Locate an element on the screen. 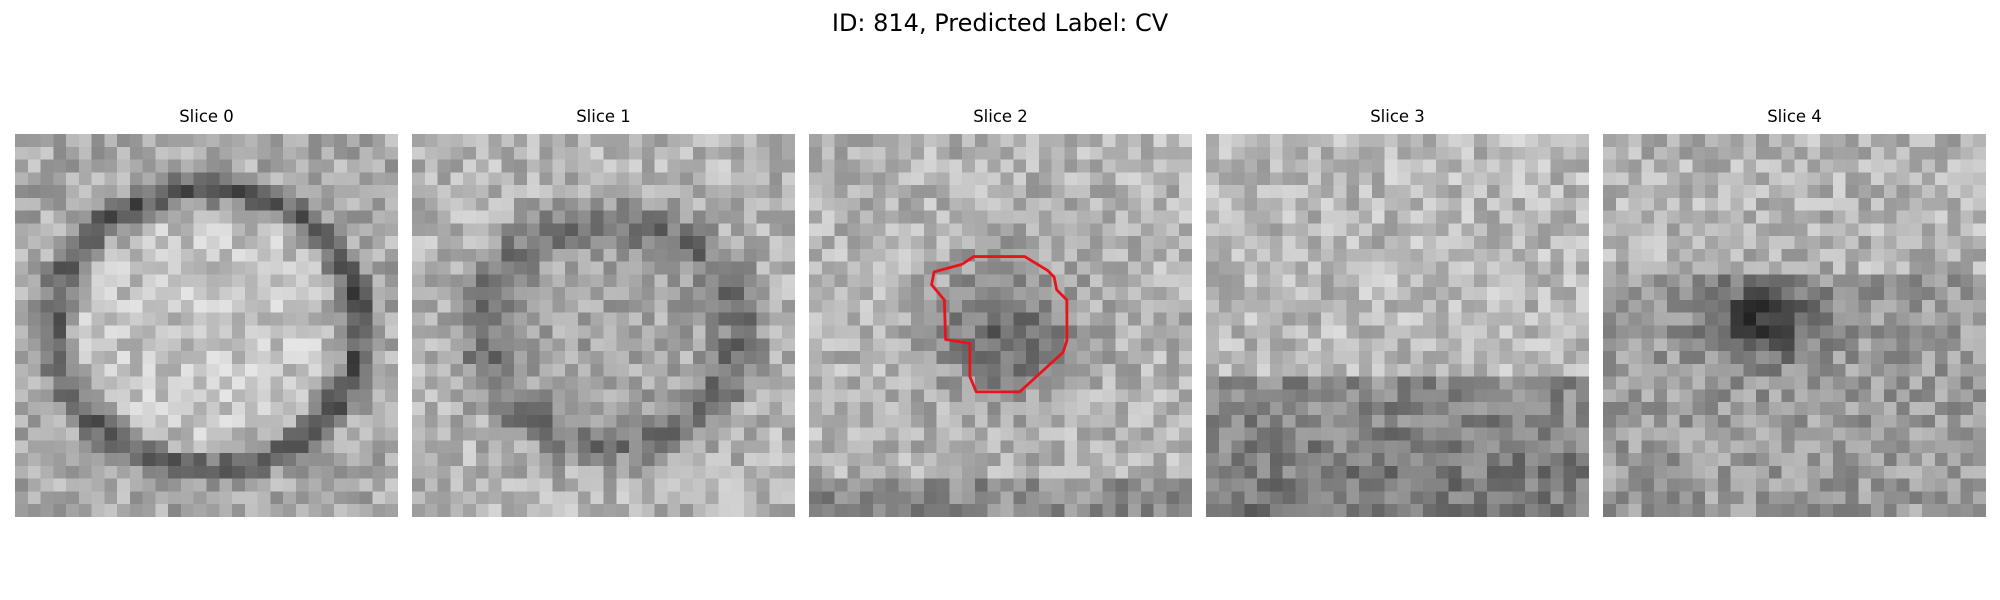  figure-title: ID: 814, Predicted Label: CV is located at coordinates (1000, 23).